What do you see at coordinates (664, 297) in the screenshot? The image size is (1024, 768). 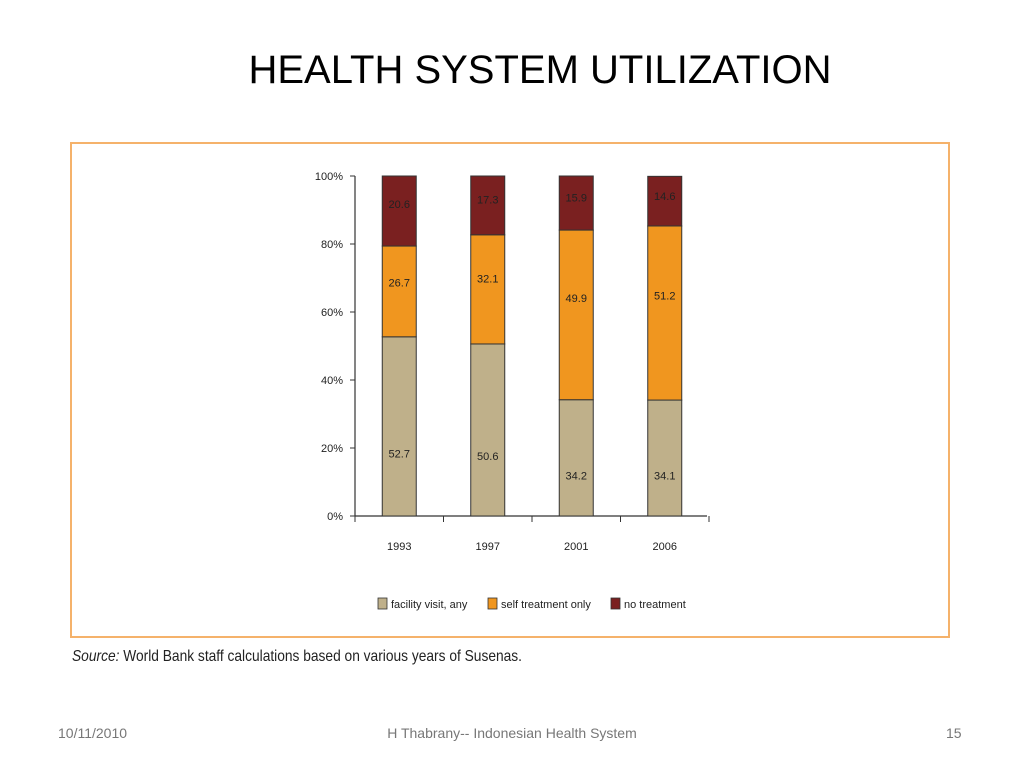 I see `data-label: 51.2` at bounding box center [664, 297].